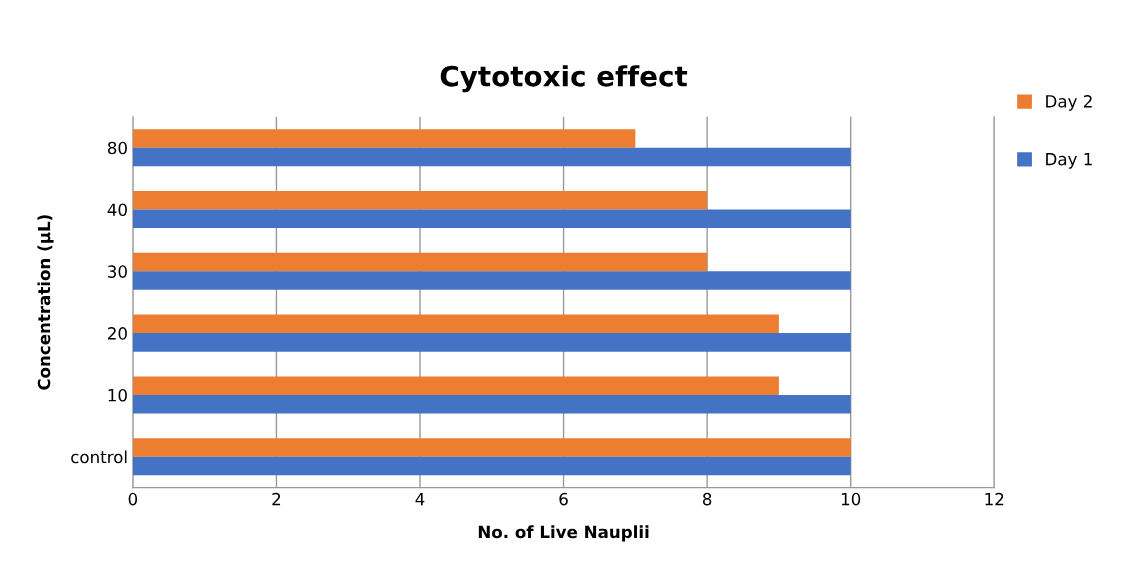 Image resolution: width=1126 pixels, height=584 pixels. I want to click on x-tick-label: 10, so click(851, 499).